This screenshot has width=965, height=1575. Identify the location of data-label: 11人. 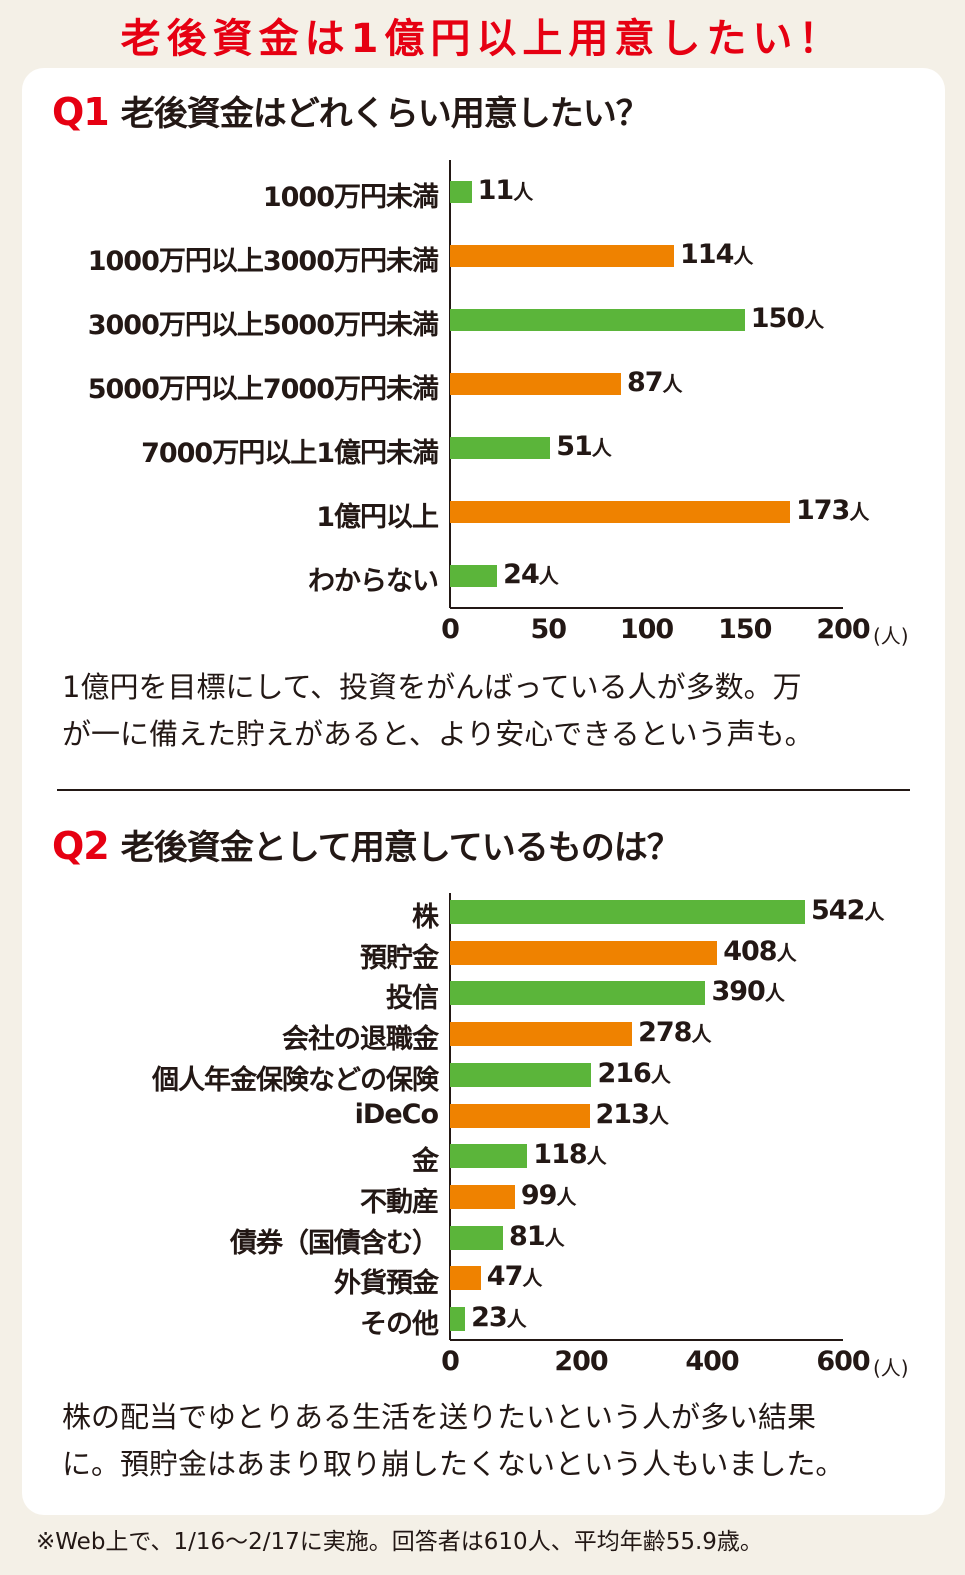
(505, 190).